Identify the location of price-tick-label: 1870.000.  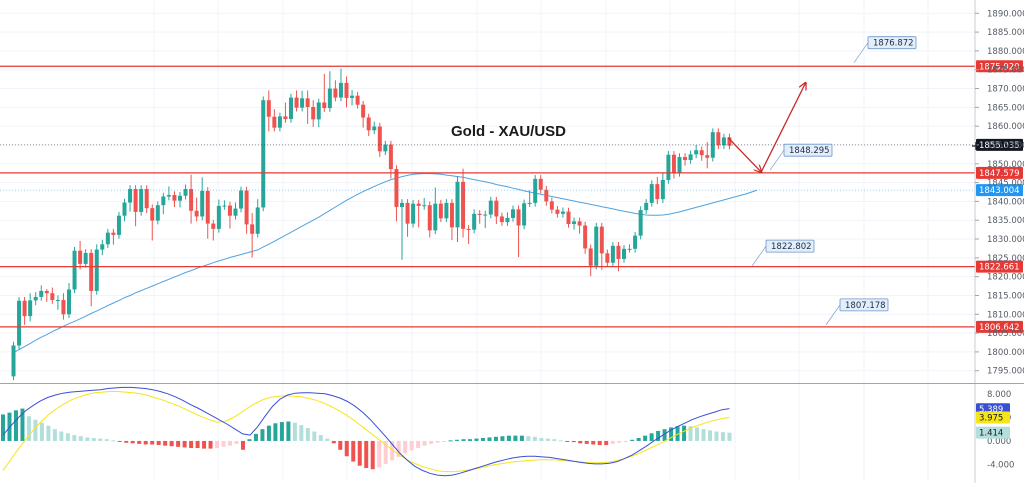
(1005, 90).